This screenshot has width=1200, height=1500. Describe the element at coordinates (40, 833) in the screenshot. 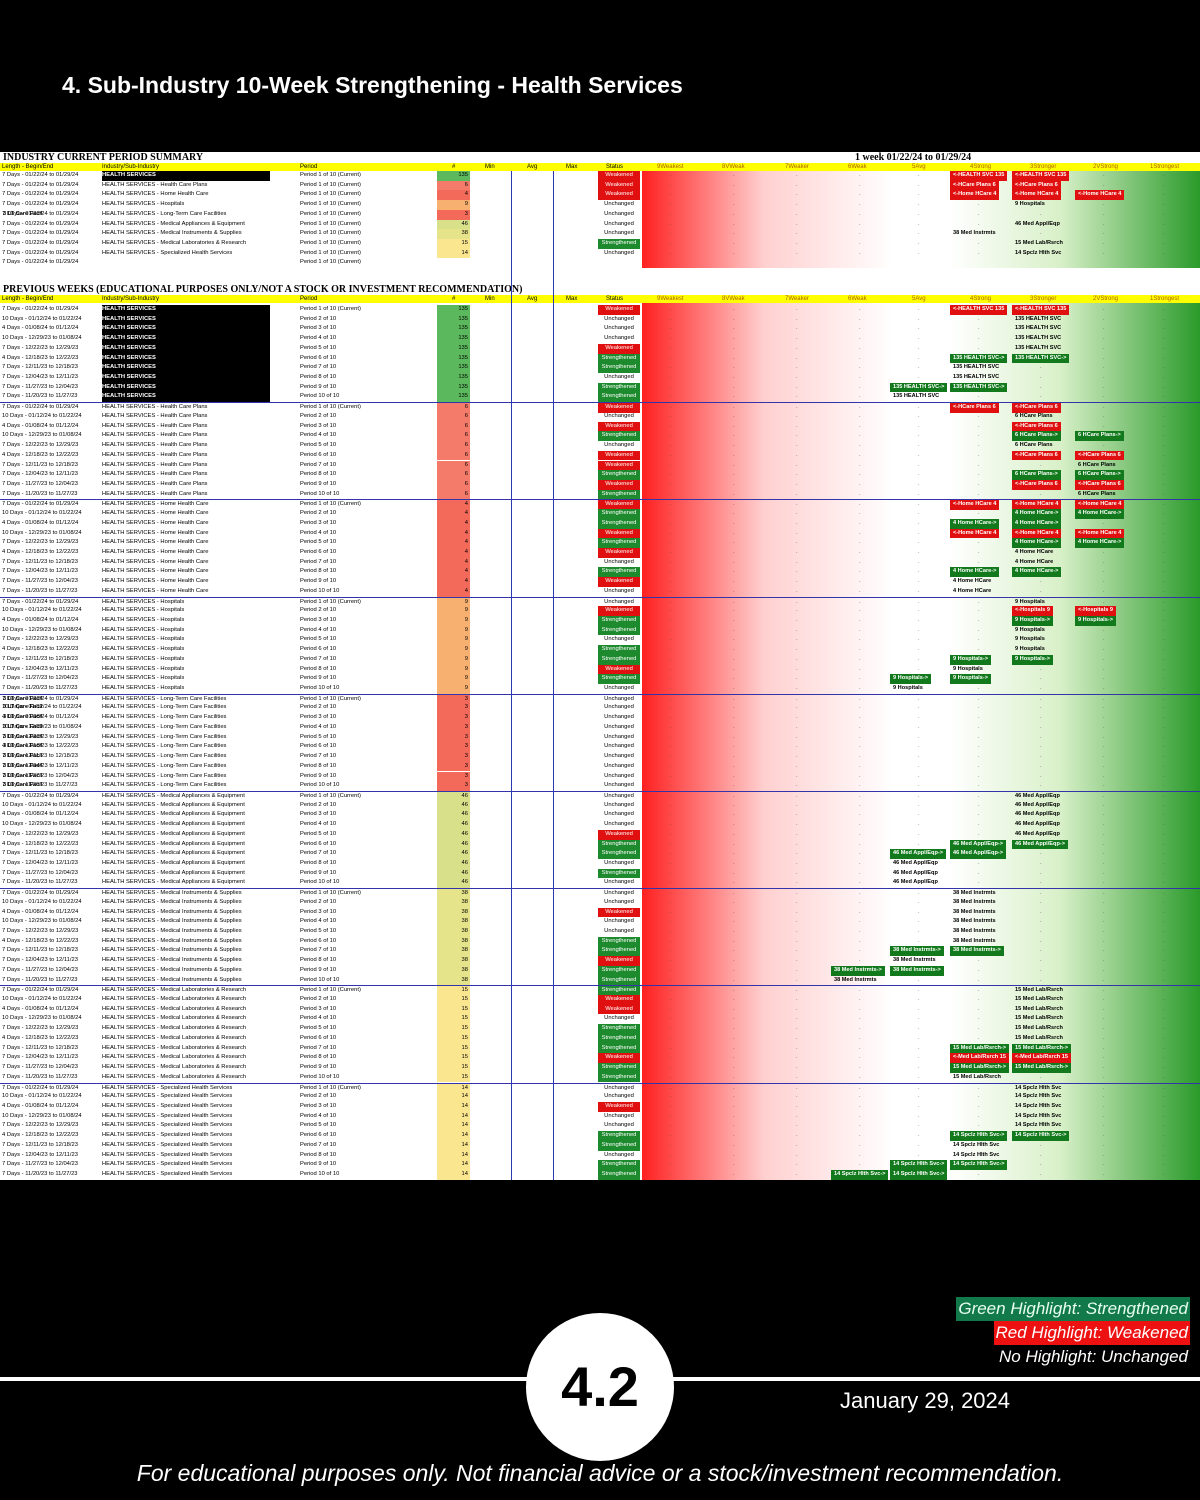

I see `length-cell: 7 Days - 12/22/23 to 12/29/23` at that location.